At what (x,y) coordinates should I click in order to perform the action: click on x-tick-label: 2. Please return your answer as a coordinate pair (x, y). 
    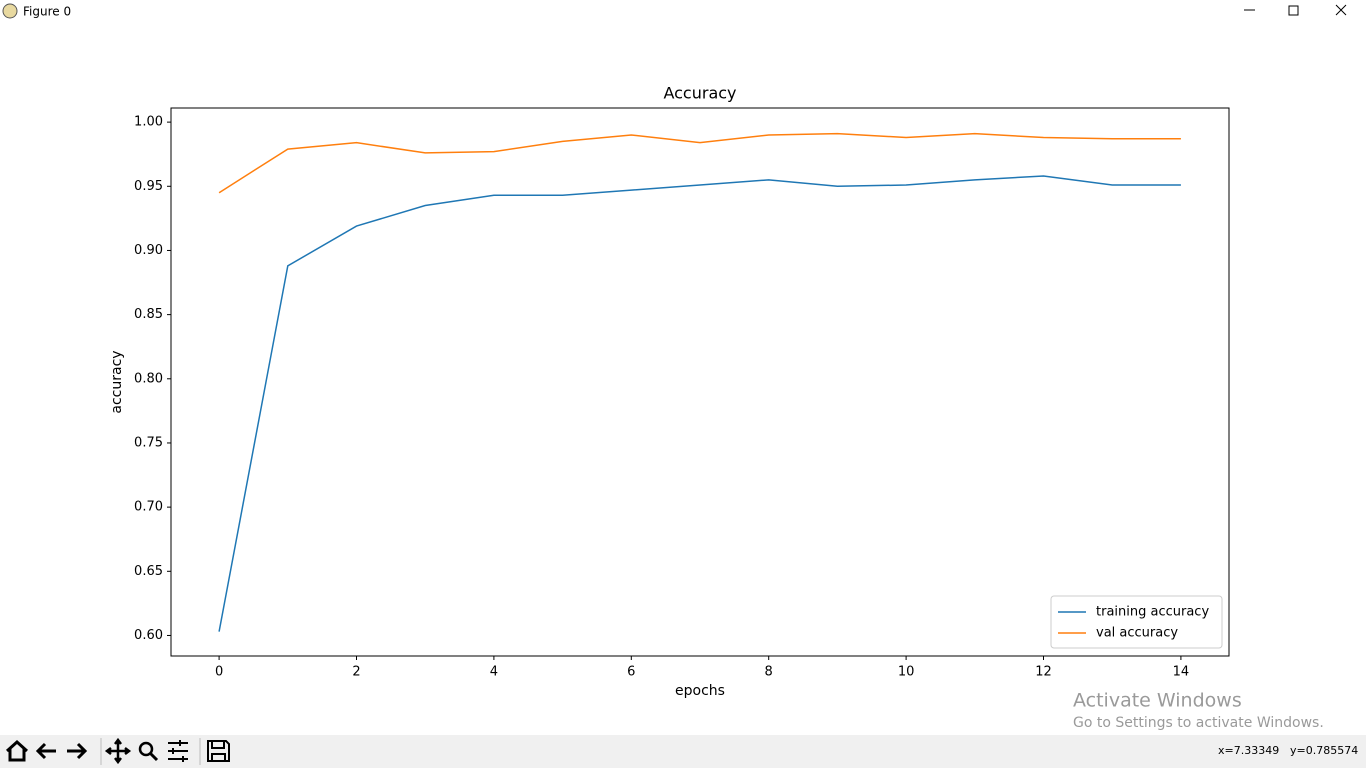
    Looking at the image, I should click on (356, 672).